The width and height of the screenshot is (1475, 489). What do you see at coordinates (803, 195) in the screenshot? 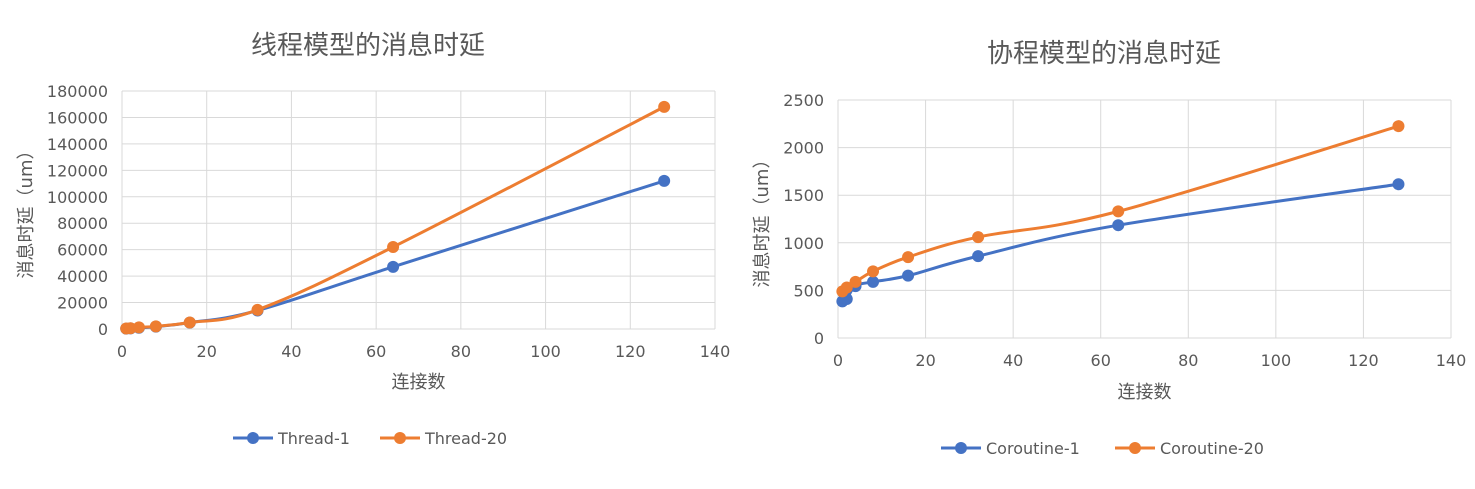
I see `chart2-y-tick-label: 1500` at bounding box center [803, 195].